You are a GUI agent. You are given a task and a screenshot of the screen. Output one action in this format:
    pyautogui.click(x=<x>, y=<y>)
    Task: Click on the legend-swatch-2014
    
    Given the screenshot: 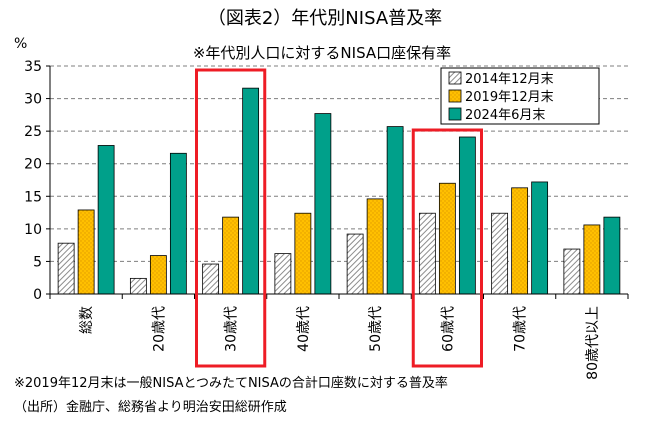 What is the action you would take?
    pyautogui.click(x=455, y=78)
    